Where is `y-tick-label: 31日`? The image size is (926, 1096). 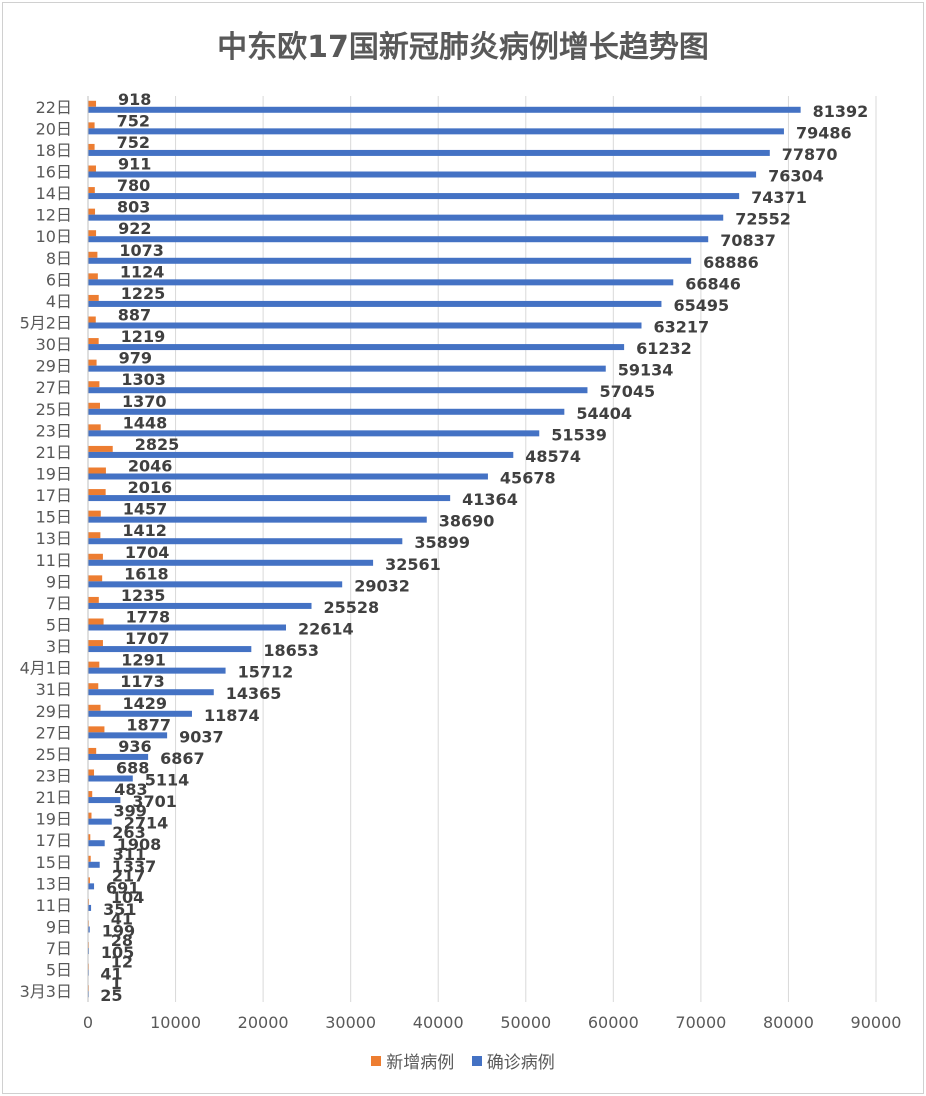 y-tick-label: 31日 is located at coordinates (54, 689).